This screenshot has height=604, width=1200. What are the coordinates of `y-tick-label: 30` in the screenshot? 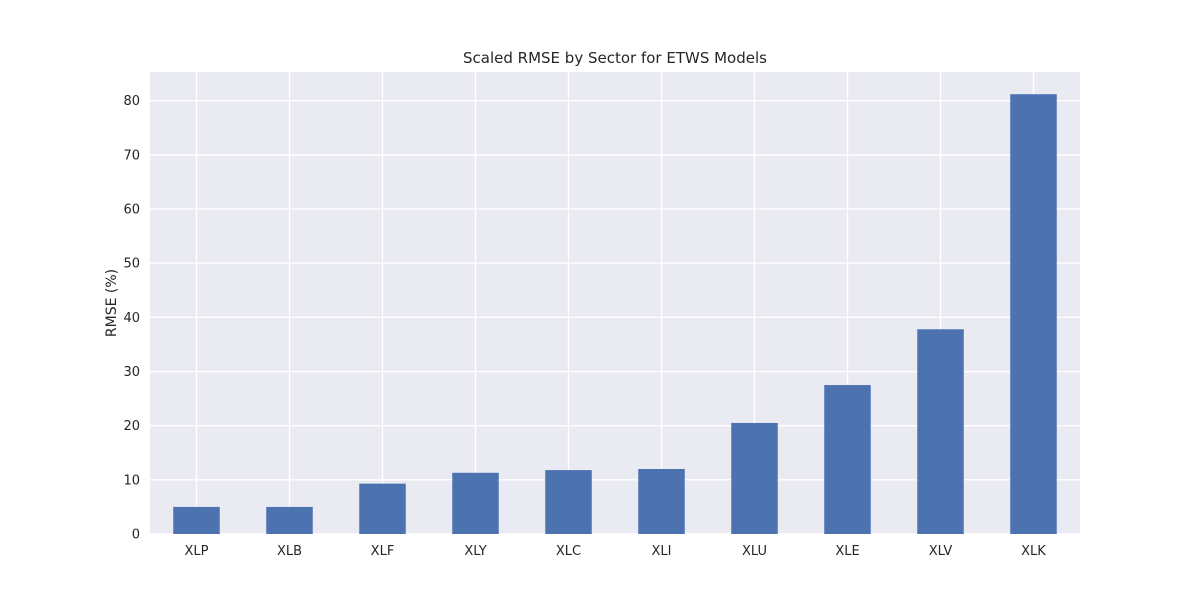 It's located at (131, 372).